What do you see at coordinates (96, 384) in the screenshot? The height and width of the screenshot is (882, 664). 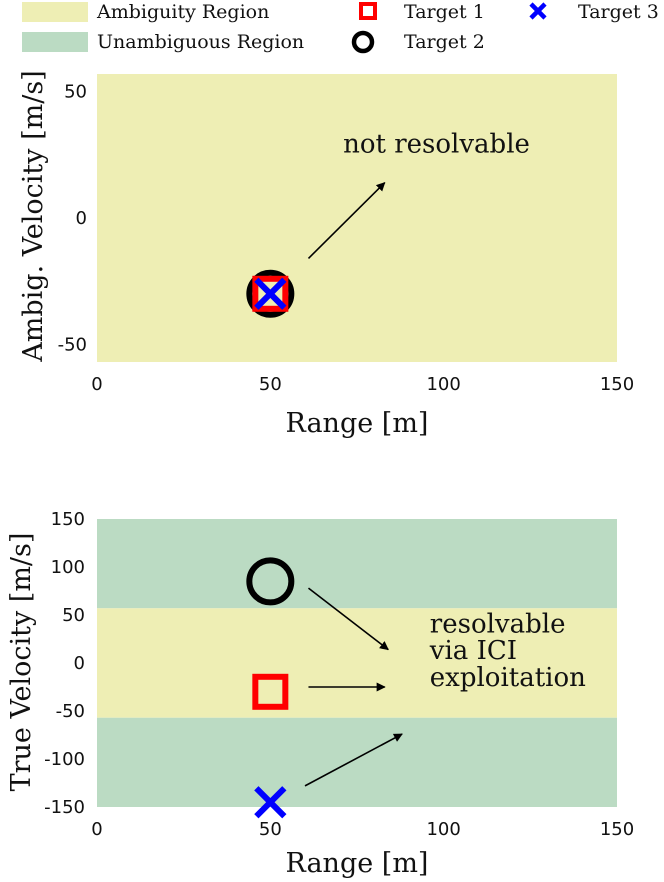 I see `top-chart-x-tick-0: 0` at bounding box center [96, 384].